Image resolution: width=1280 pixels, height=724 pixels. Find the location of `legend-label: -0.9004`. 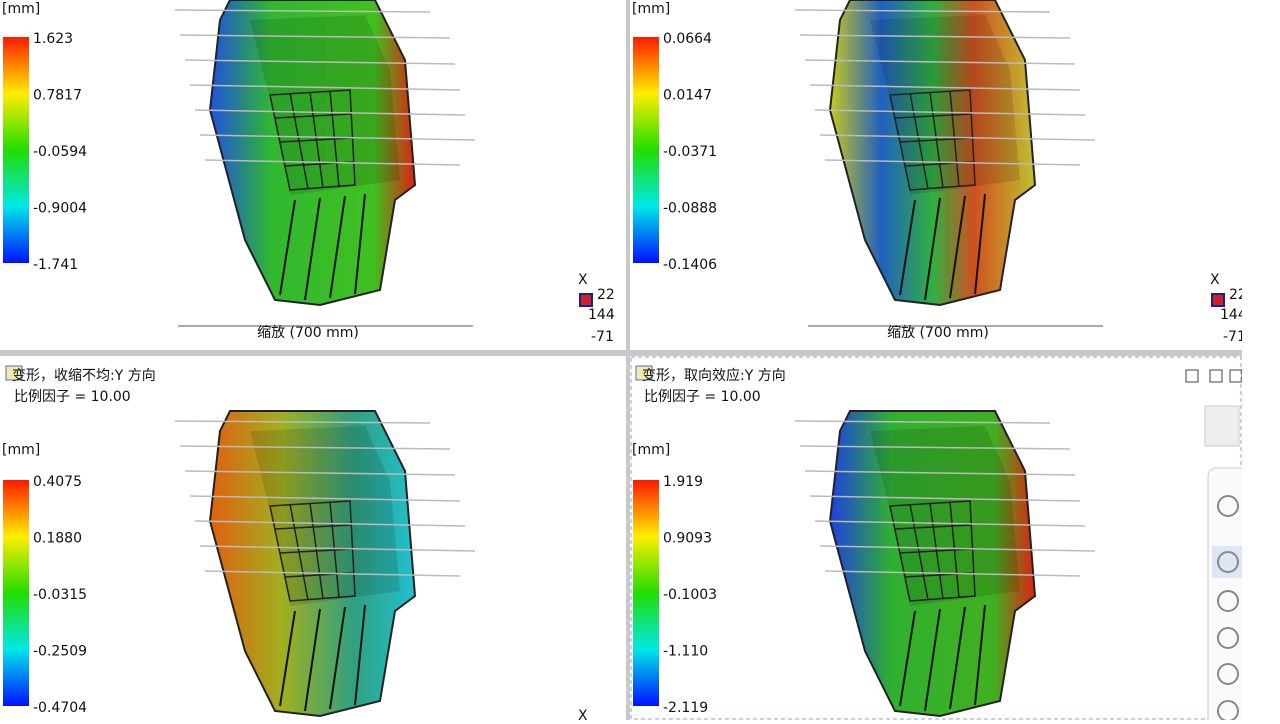

legend-label: -0.9004 is located at coordinates (60, 209).